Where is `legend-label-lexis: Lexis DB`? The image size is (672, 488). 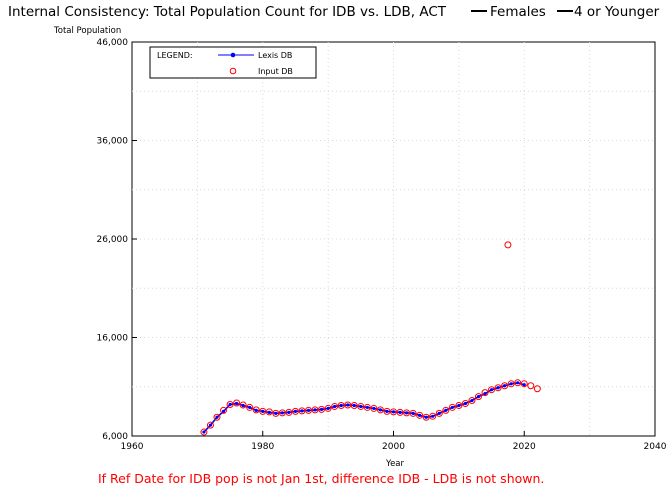 legend-label-lexis: Lexis DB is located at coordinates (275, 55).